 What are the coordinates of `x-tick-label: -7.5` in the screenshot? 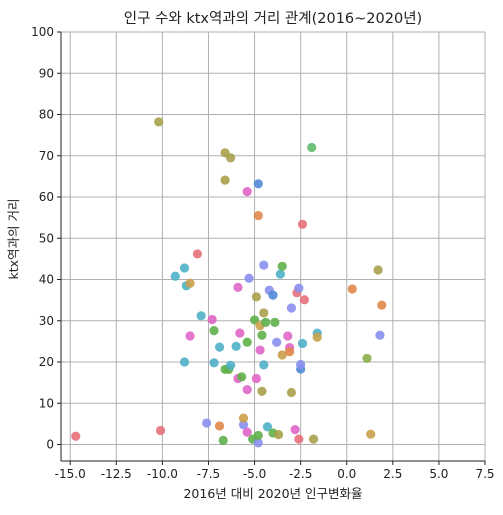 It's located at (208, 474).